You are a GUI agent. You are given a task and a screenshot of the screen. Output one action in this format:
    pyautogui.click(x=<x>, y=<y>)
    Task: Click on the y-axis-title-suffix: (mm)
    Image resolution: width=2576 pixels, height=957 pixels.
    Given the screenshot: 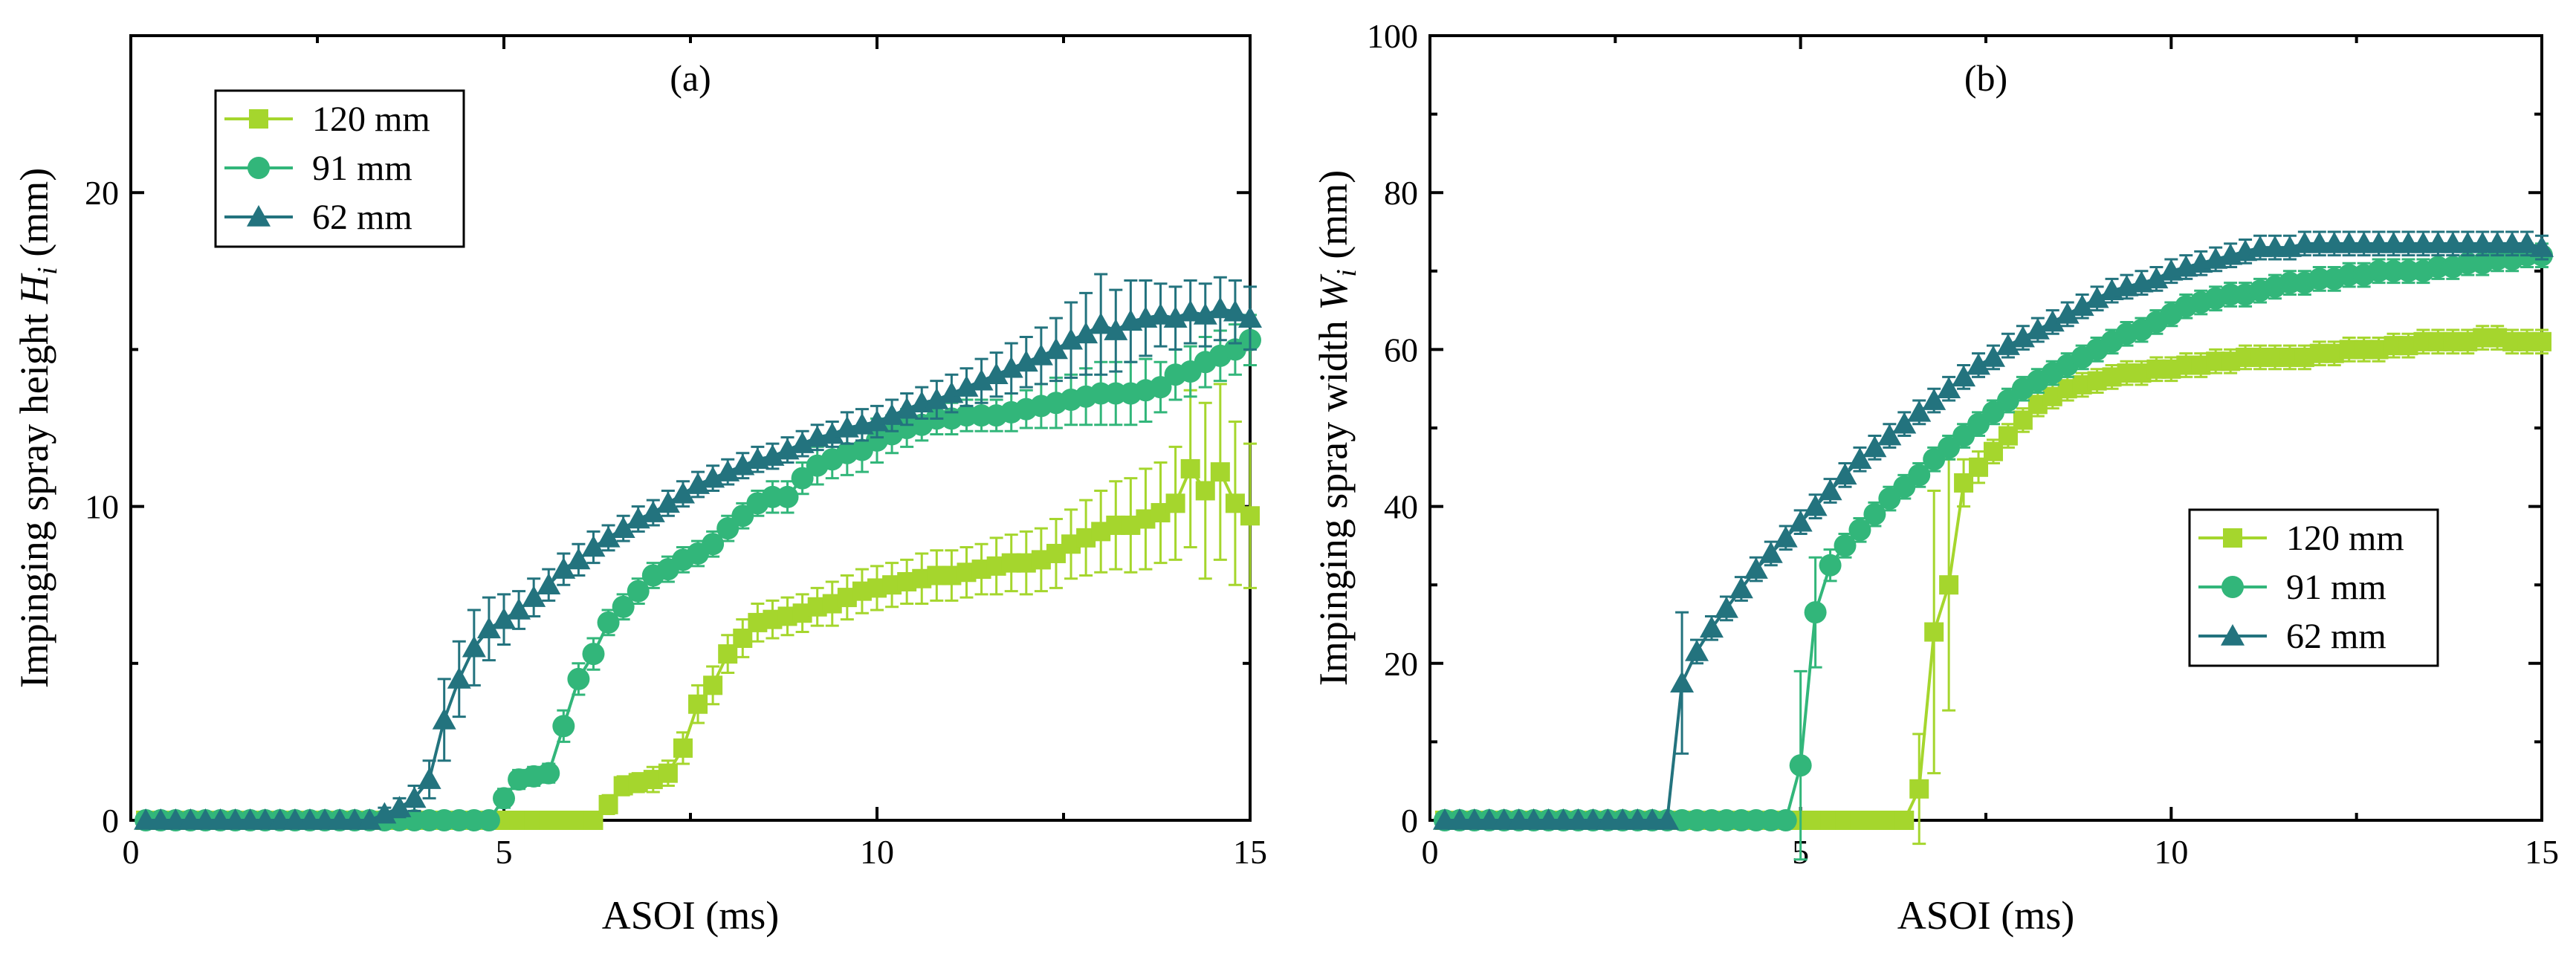 What is the action you would take?
    pyautogui.click(x=1333, y=220)
    